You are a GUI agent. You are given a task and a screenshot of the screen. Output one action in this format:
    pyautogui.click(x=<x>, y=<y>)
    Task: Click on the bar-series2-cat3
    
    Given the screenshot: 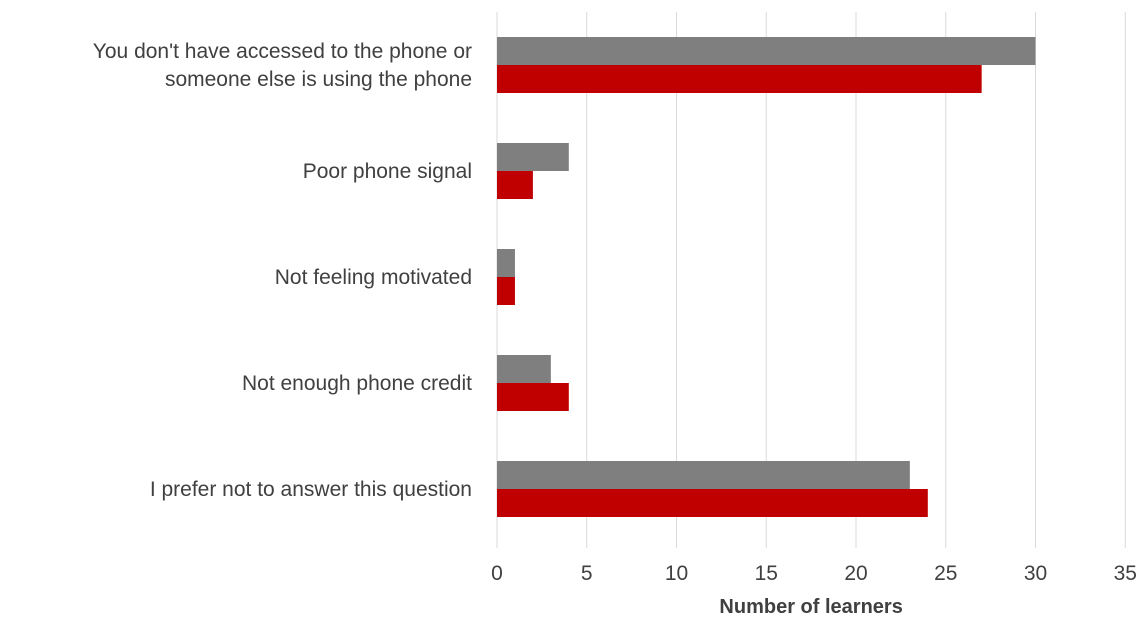 What is the action you would take?
    pyautogui.click(x=506, y=291)
    